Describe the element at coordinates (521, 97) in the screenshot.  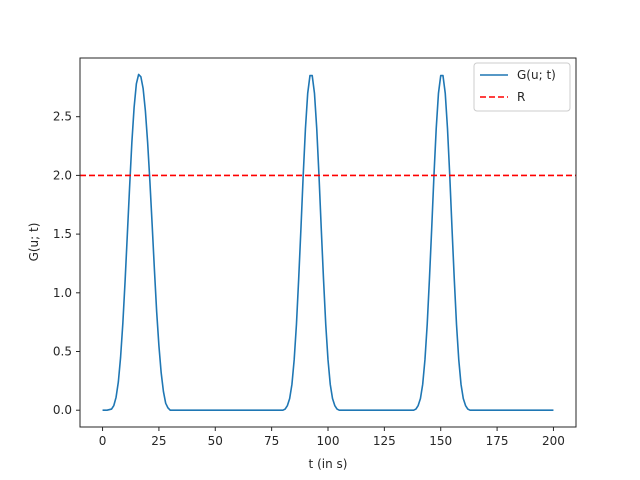
I see `legend-label-r: R` at that location.